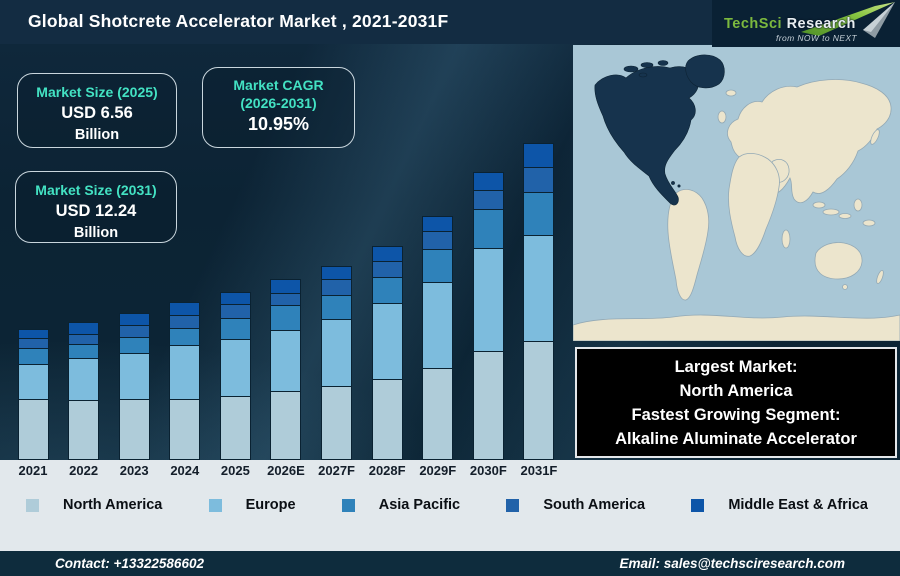 Image resolution: width=900 pixels, height=576 pixels. Describe the element at coordinates (688, 244) in the screenshot. I see `map-south-america` at that location.